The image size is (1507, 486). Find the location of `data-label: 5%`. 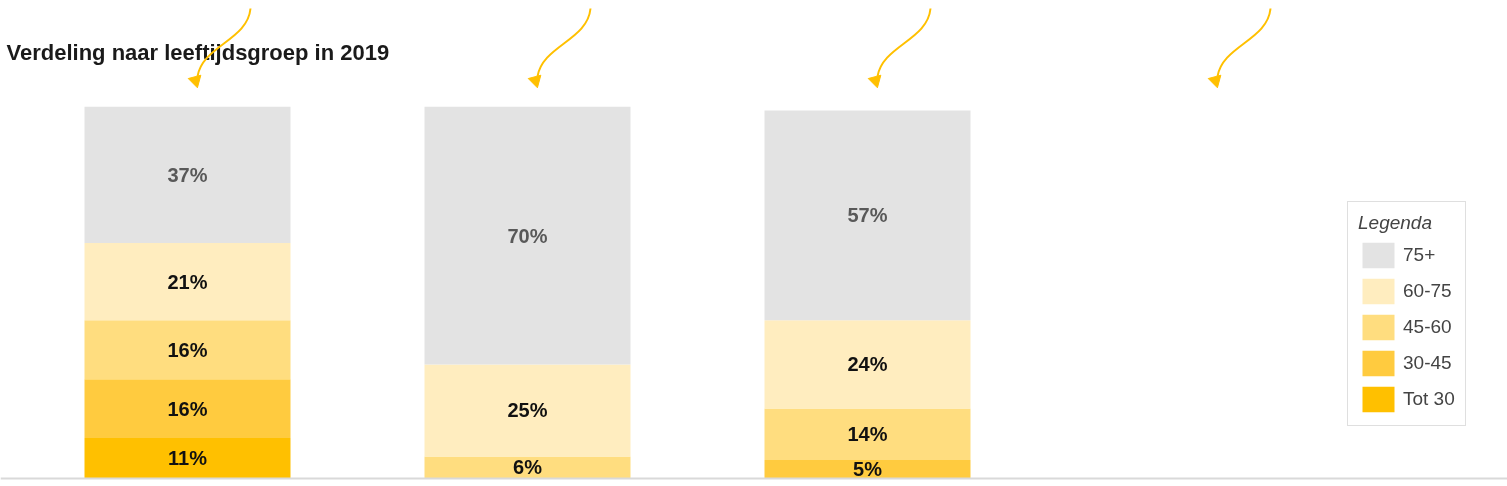

data-label: 5% is located at coordinates (868, 469).